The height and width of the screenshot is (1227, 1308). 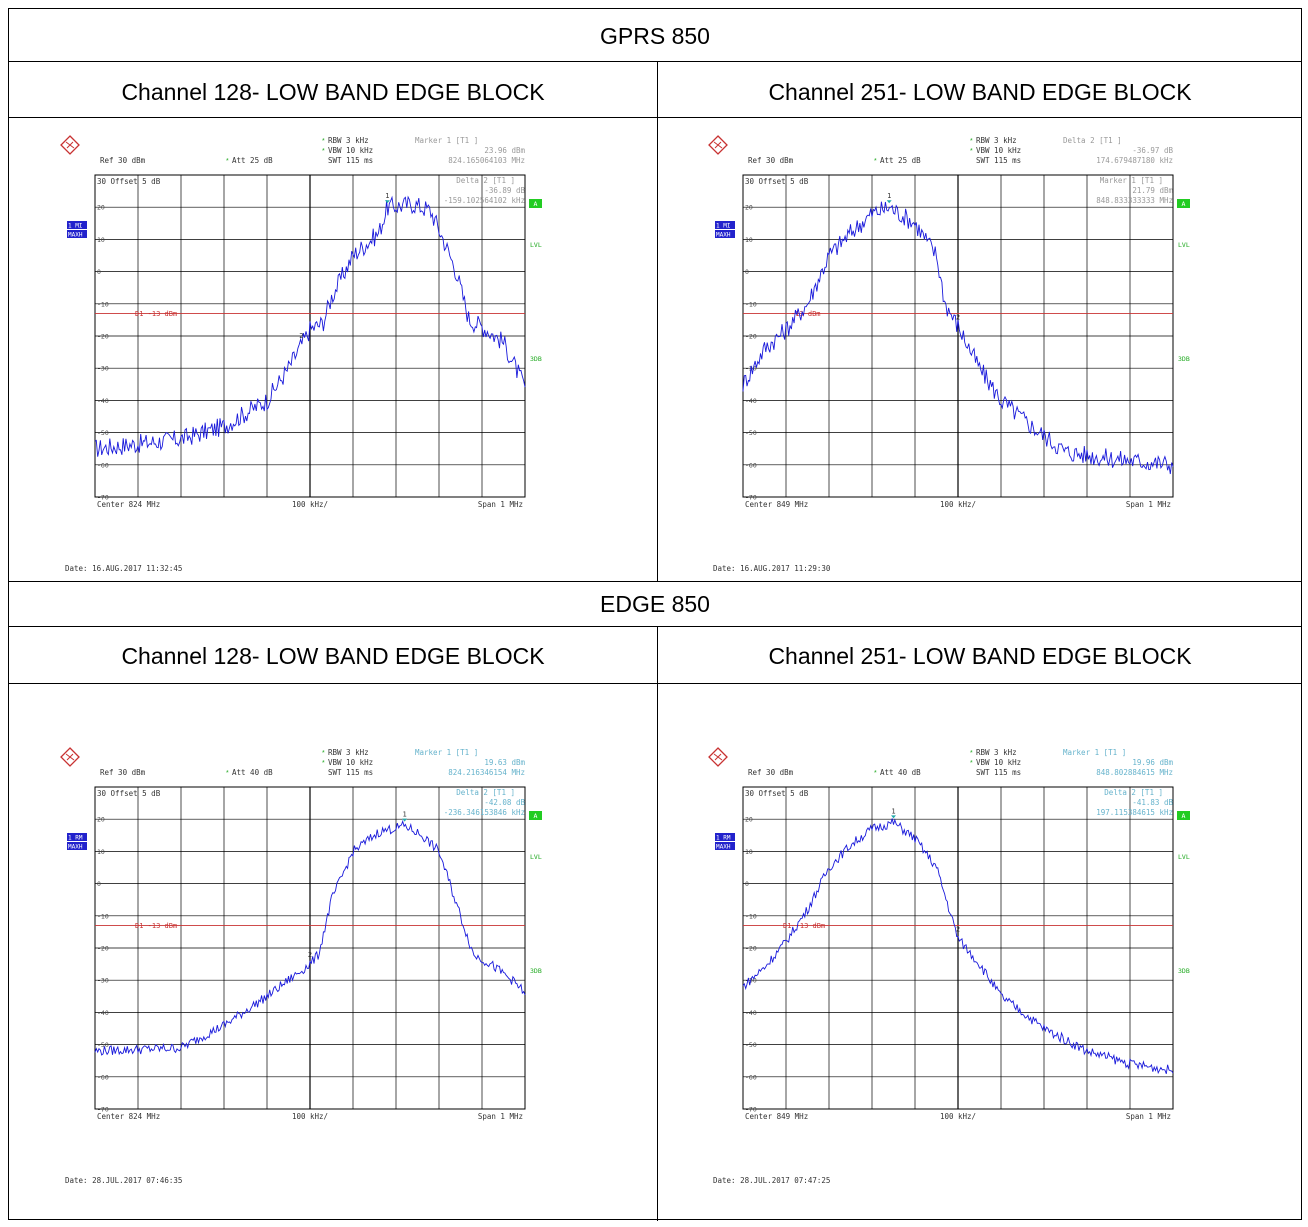 I want to click on trace-badge: 1 RM MAXH, so click(x=77, y=842).